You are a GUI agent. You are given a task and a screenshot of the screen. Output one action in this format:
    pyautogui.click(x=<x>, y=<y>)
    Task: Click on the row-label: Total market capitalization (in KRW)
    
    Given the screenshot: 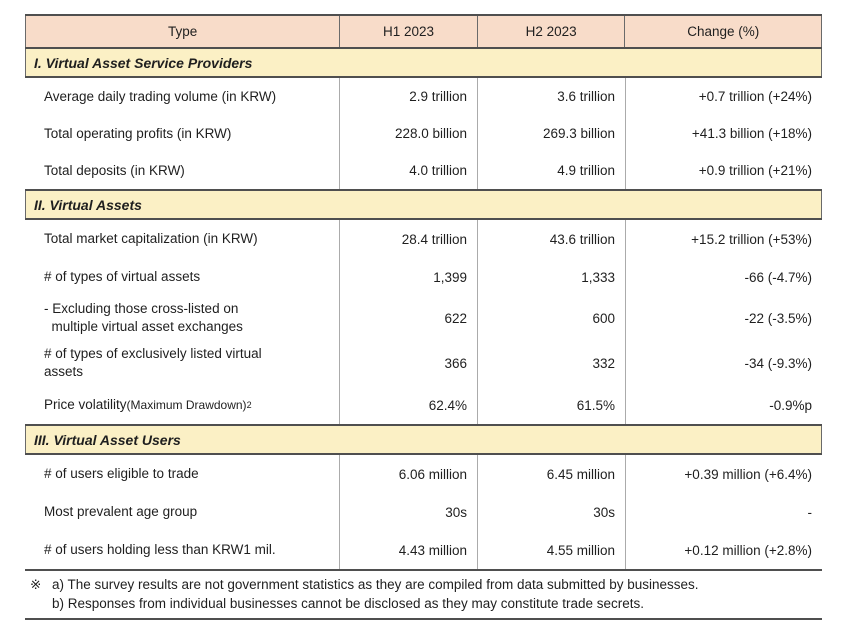 What is the action you would take?
    pyautogui.click(x=151, y=238)
    